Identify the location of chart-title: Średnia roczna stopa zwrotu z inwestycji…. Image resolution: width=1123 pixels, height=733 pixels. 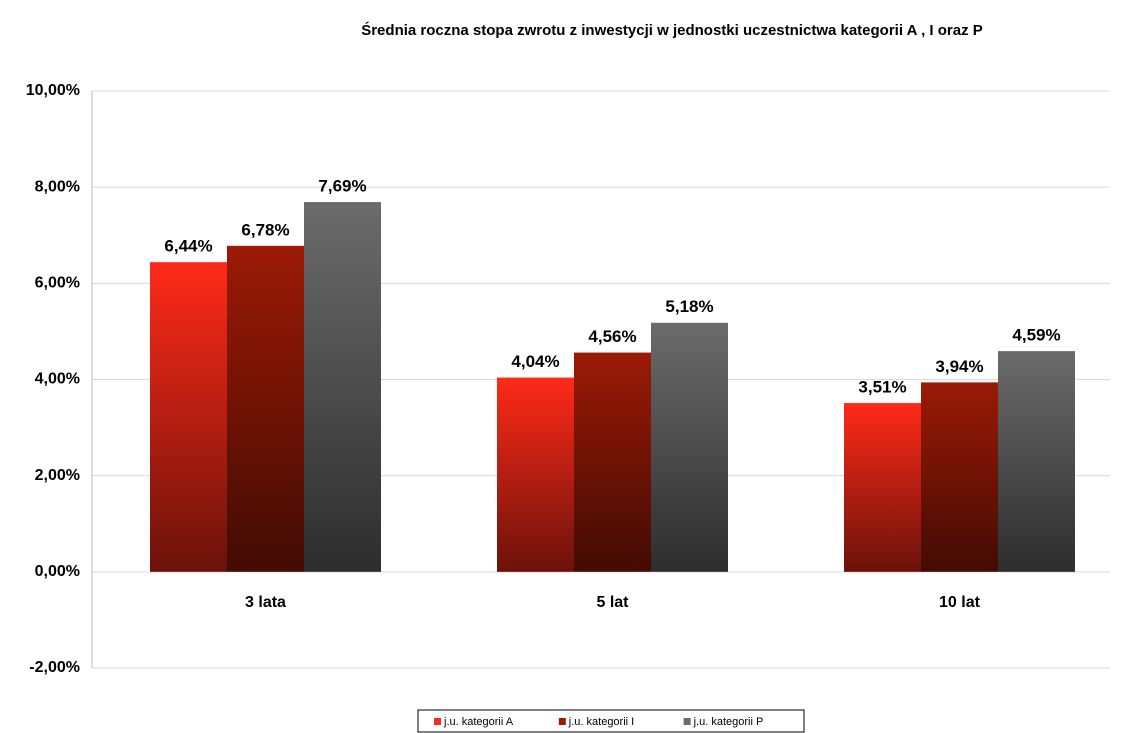
(672, 30).